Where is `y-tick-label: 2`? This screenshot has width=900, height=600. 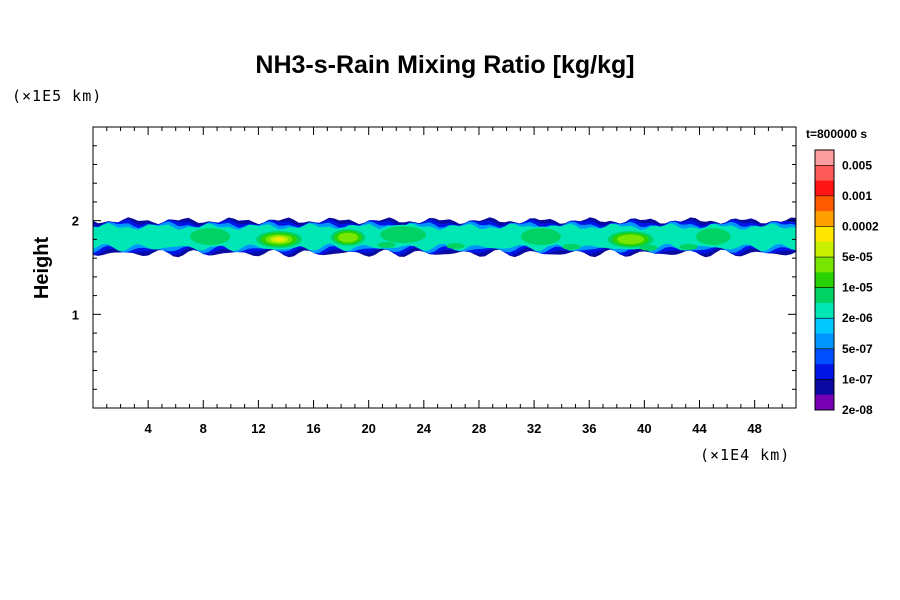
y-tick-label: 2 is located at coordinates (75, 221).